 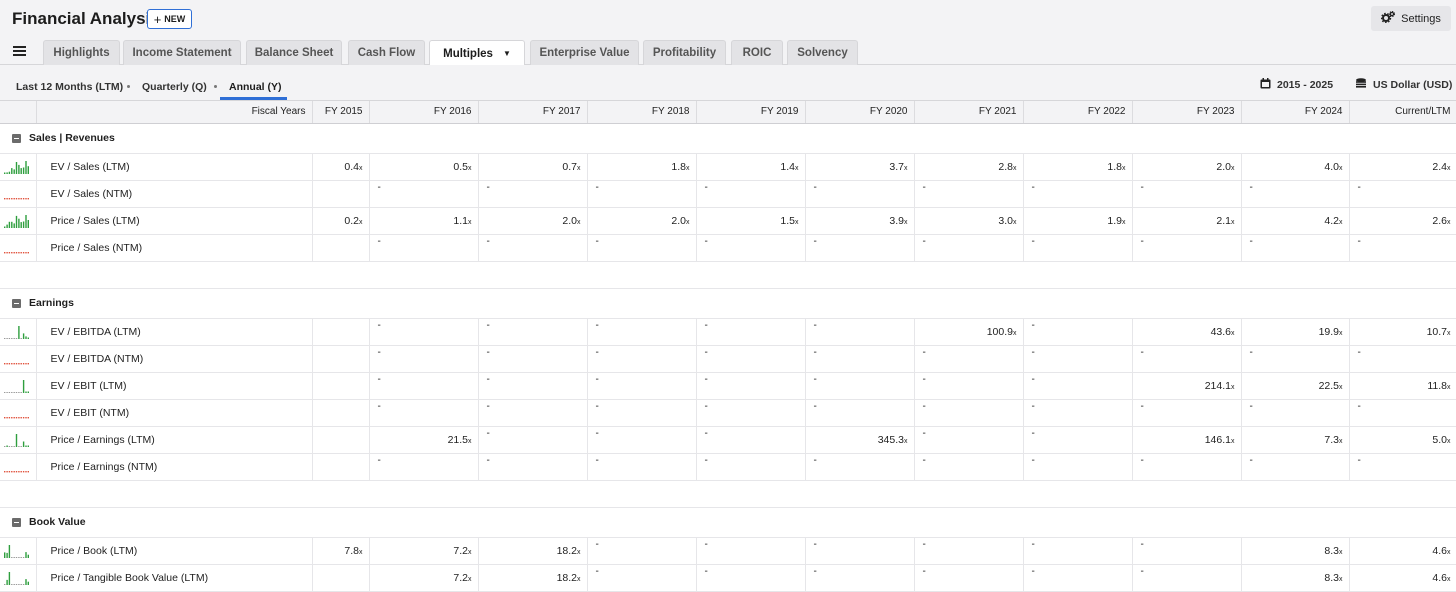 What do you see at coordinates (533, 551) in the screenshot?
I see `value-cell: 18.2x` at bounding box center [533, 551].